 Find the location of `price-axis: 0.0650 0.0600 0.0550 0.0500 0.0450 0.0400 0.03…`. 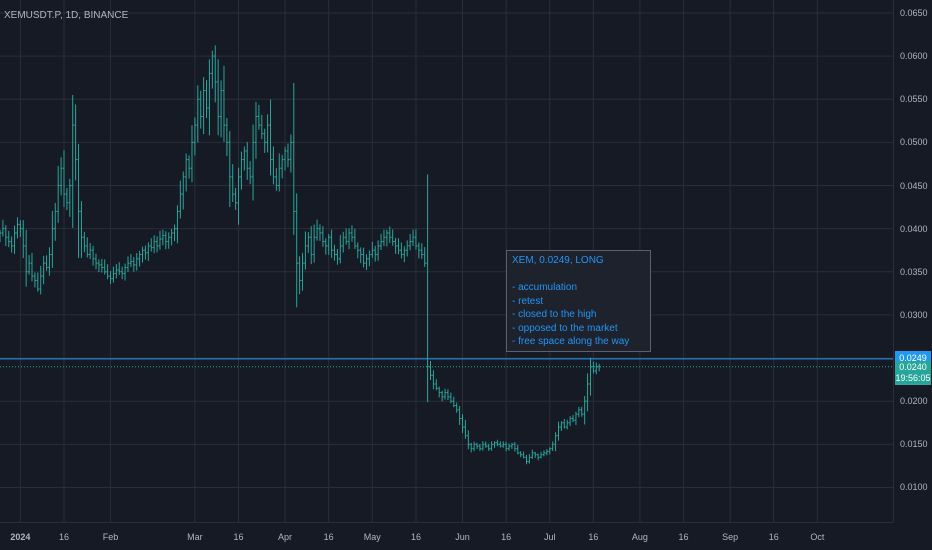

price-axis: 0.0650 0.0600 0.0550 0.0500 0.0450 0.0400 0.03… is located at coordinates (912, 261).